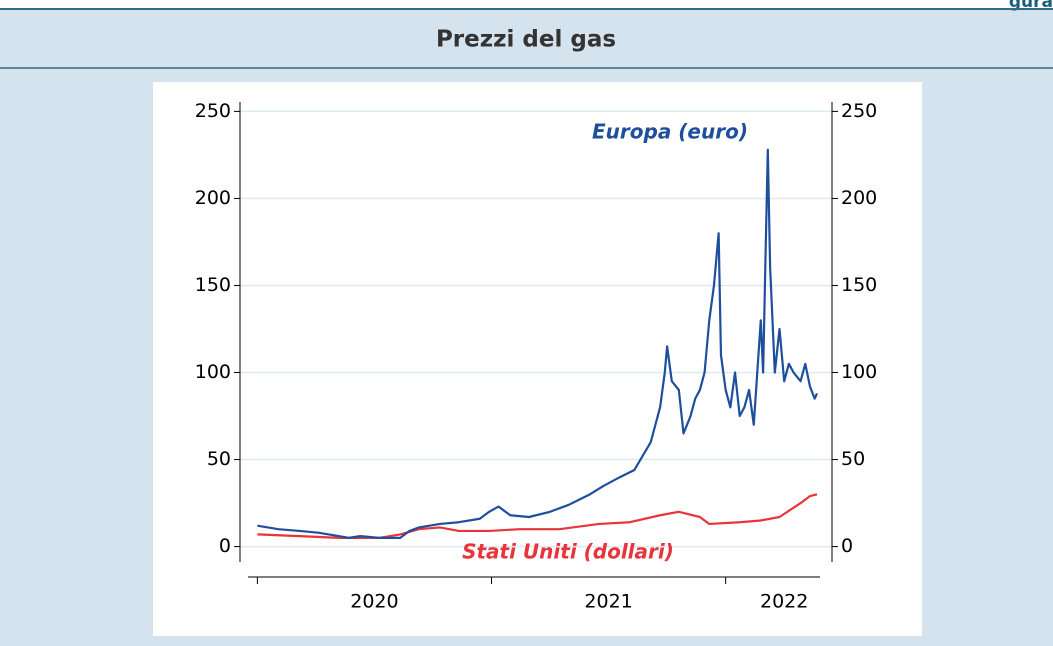 Image resolution: width=1053 pixels, height=646 pixels. What do you see at coordinates (213, 285) in the screenshot?
I see `y-tick-label: 150` at bounding box center [213, 285].